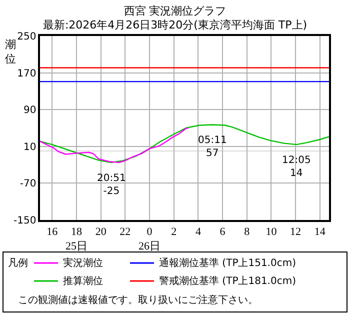  I want to click on x-tick-label: 18 25日, so click(77, 239).